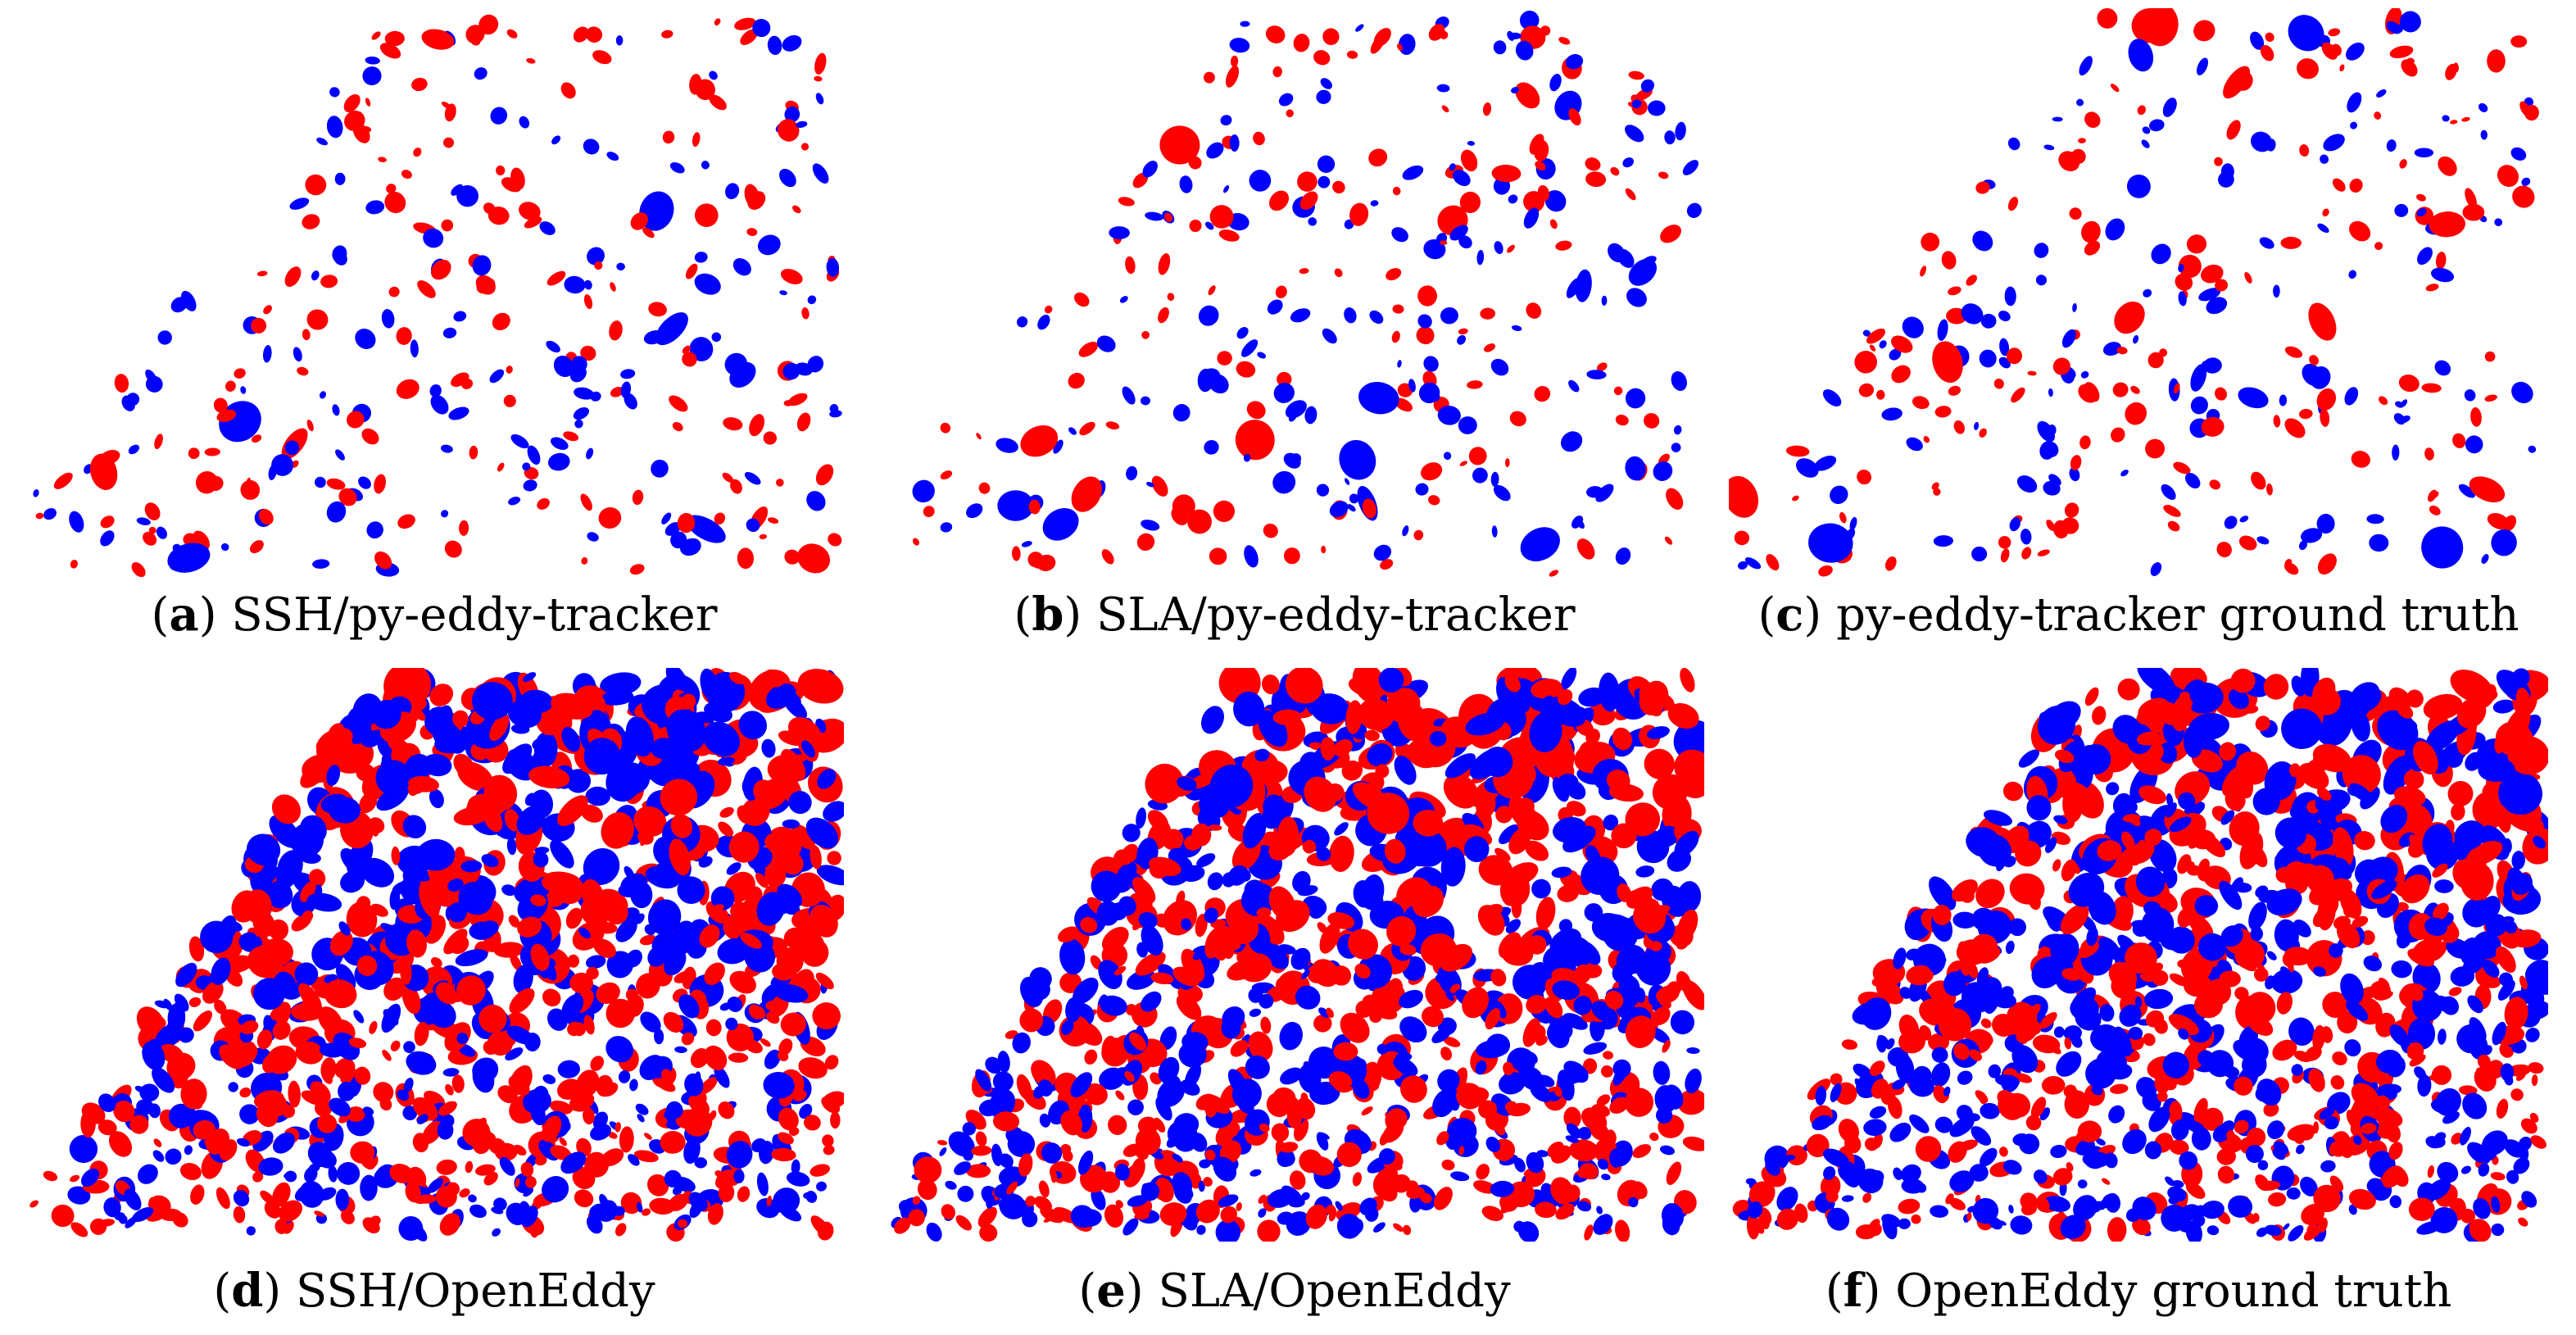 Image resolution: width=2576 pixels, height=1335 pixels. I want to click on caption-b-text: SLA/py-eddy-tracker, so click(1336, 615).